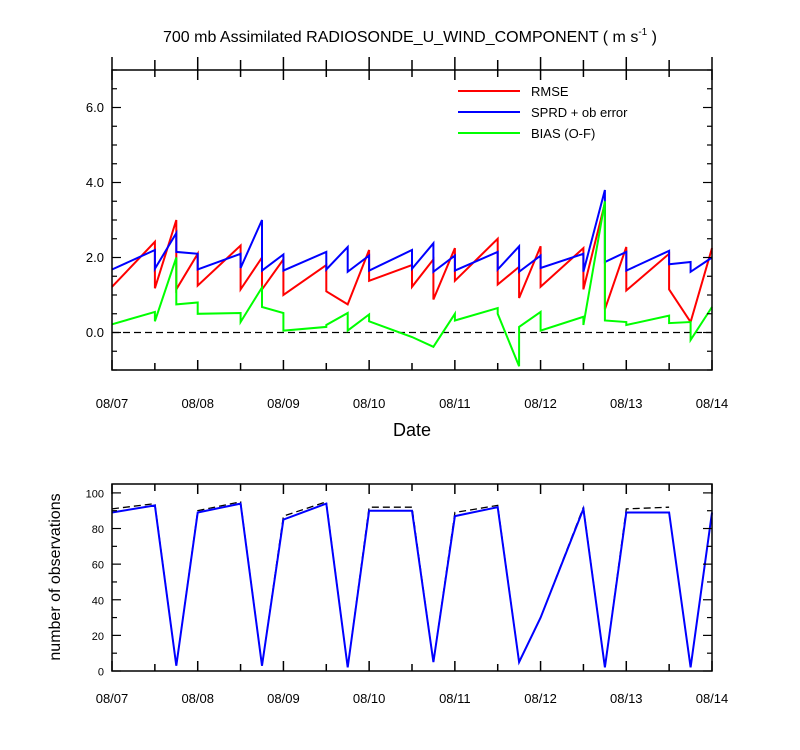 This screenshot has width=800, height=750. Describe the element at coordinates (412, 430) in the screenshot. I see `top-x-axis-label: Date` at that location.